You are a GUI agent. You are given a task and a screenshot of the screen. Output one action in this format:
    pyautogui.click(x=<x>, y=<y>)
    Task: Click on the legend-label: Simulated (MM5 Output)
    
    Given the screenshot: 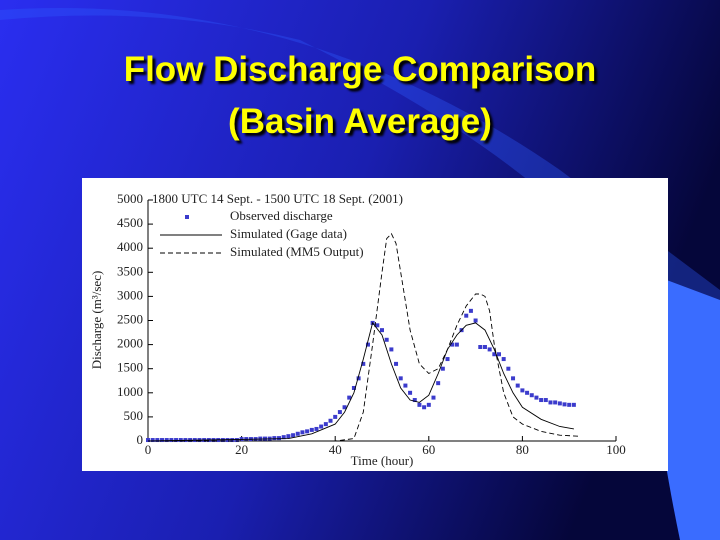 What is the action you would take?
    pyautogui.click(x=297, y=251)
    